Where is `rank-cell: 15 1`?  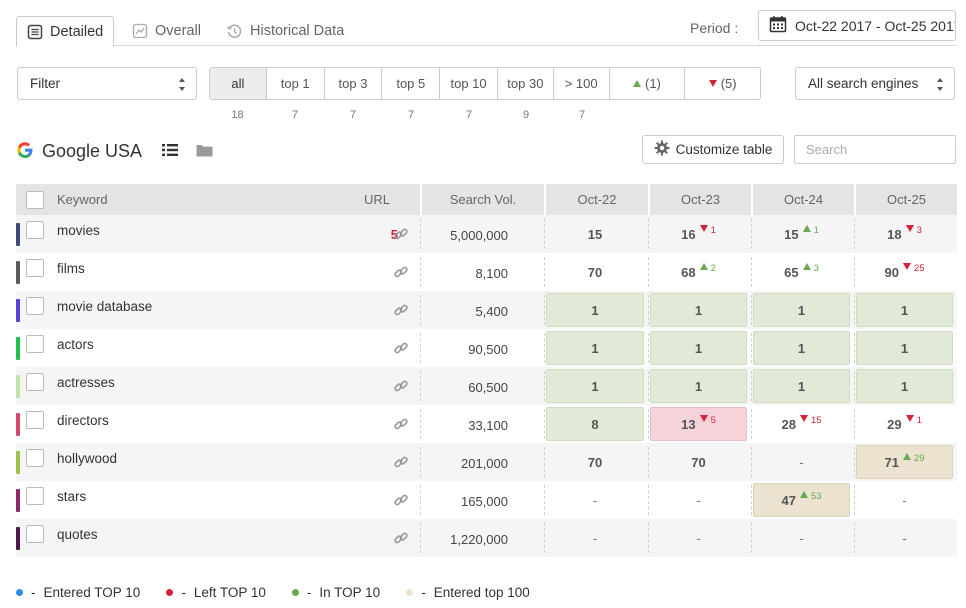
rank-cell: 15 1 is located at coordinates (801, 234).